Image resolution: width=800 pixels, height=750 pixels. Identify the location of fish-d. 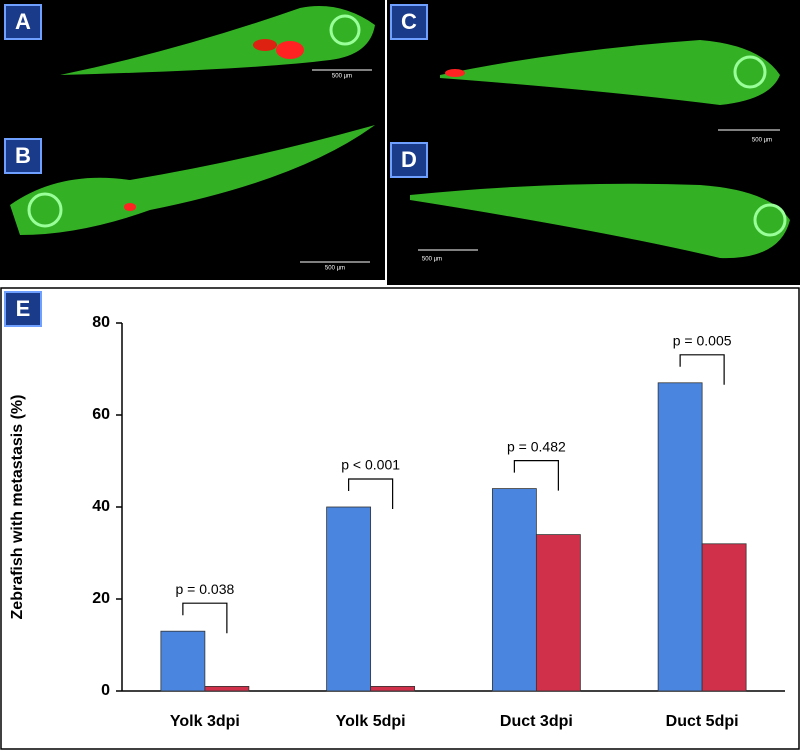
(600, 221).